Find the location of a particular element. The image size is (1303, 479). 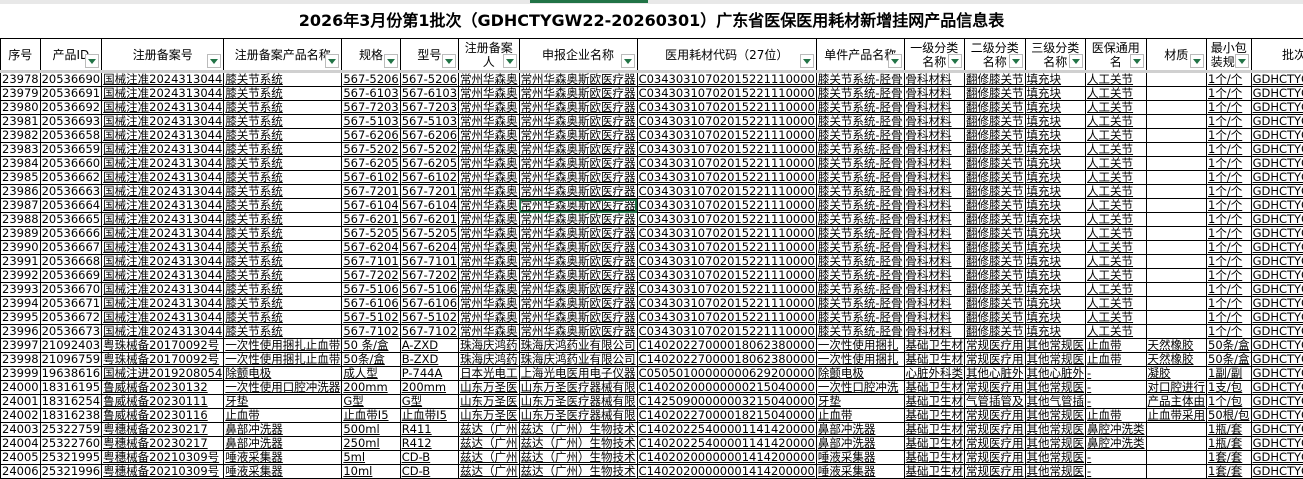

table-cell: 1副/副 is located at coordinates (1229, 374).